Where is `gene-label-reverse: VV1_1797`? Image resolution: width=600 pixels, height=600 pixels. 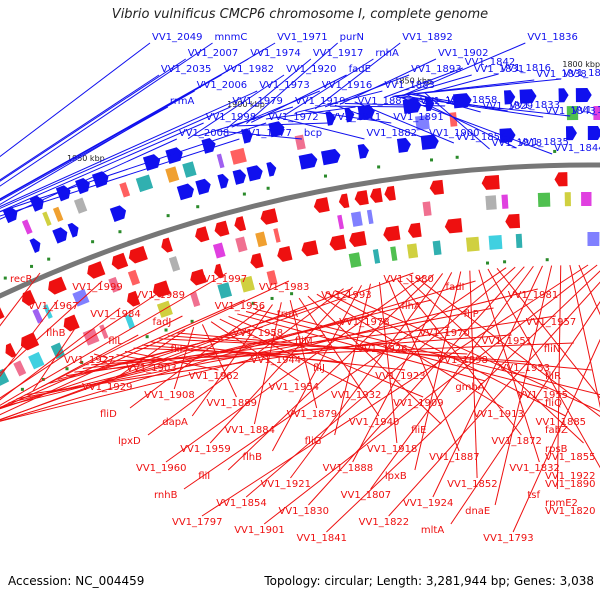
gene-label-reverse: VV1_1797 is located at coordinates (197, 522).